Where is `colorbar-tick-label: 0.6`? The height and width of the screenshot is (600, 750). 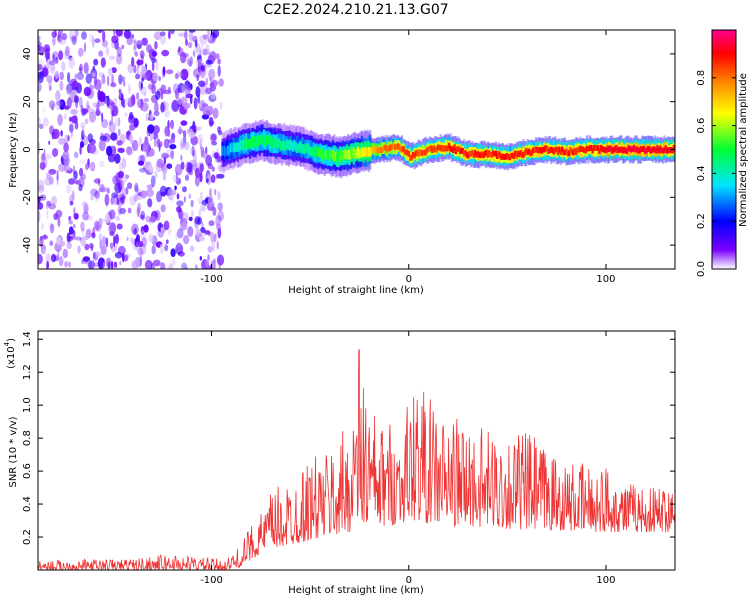 colorbar-tick-label: 0.6 is located at coordinates (701, 126).